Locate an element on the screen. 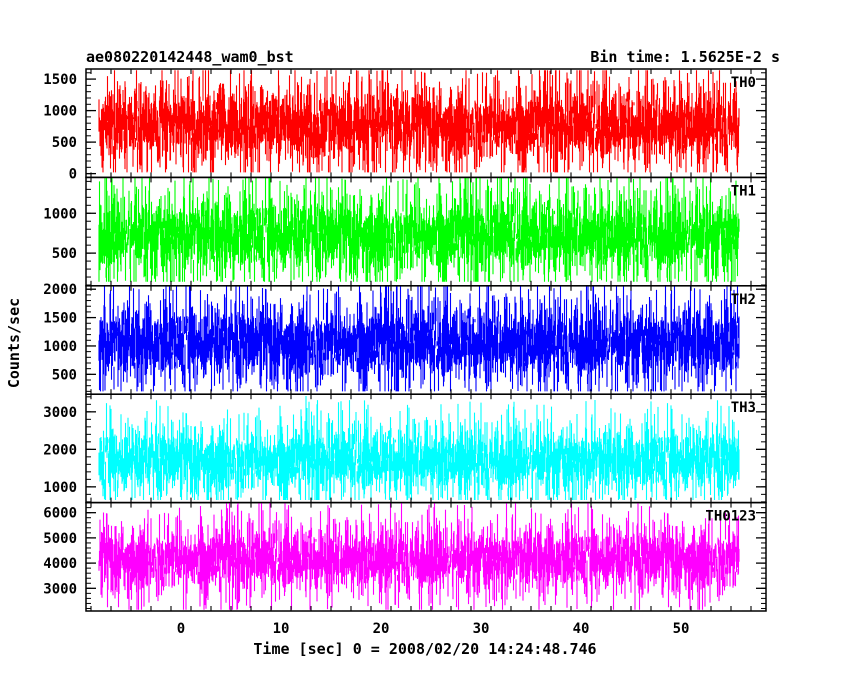 The width and height of the screenshot is (850, 685). x-tick-label: 50 is located at coordinates (681, 629).